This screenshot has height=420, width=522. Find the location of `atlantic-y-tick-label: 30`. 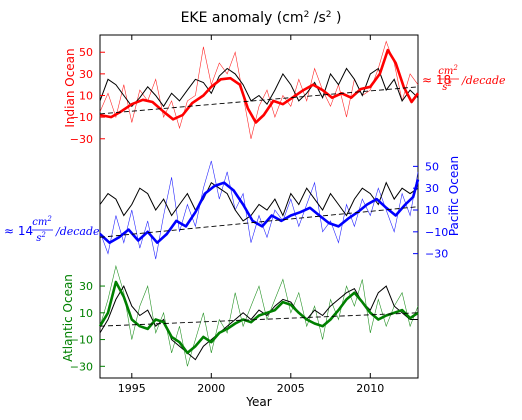

atlantic-y-tick-label: 30 is located at coordinates (86, 286).